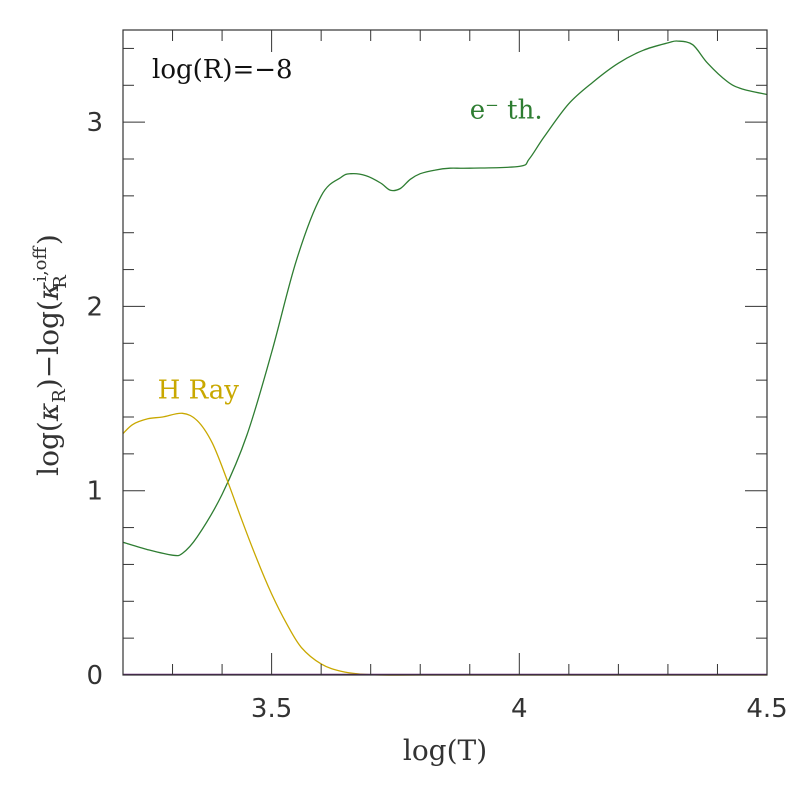  Describe the element at coordinates (94, 123) in the screenshot. I see `y-tick-label: 3` at that location.